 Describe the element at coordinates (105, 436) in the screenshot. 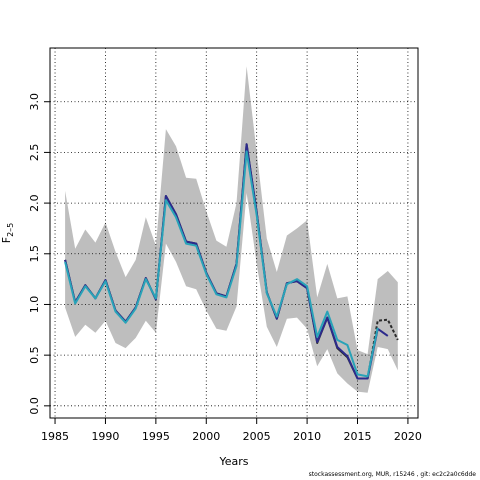

I see `x-tick-label: 1990` at that location.